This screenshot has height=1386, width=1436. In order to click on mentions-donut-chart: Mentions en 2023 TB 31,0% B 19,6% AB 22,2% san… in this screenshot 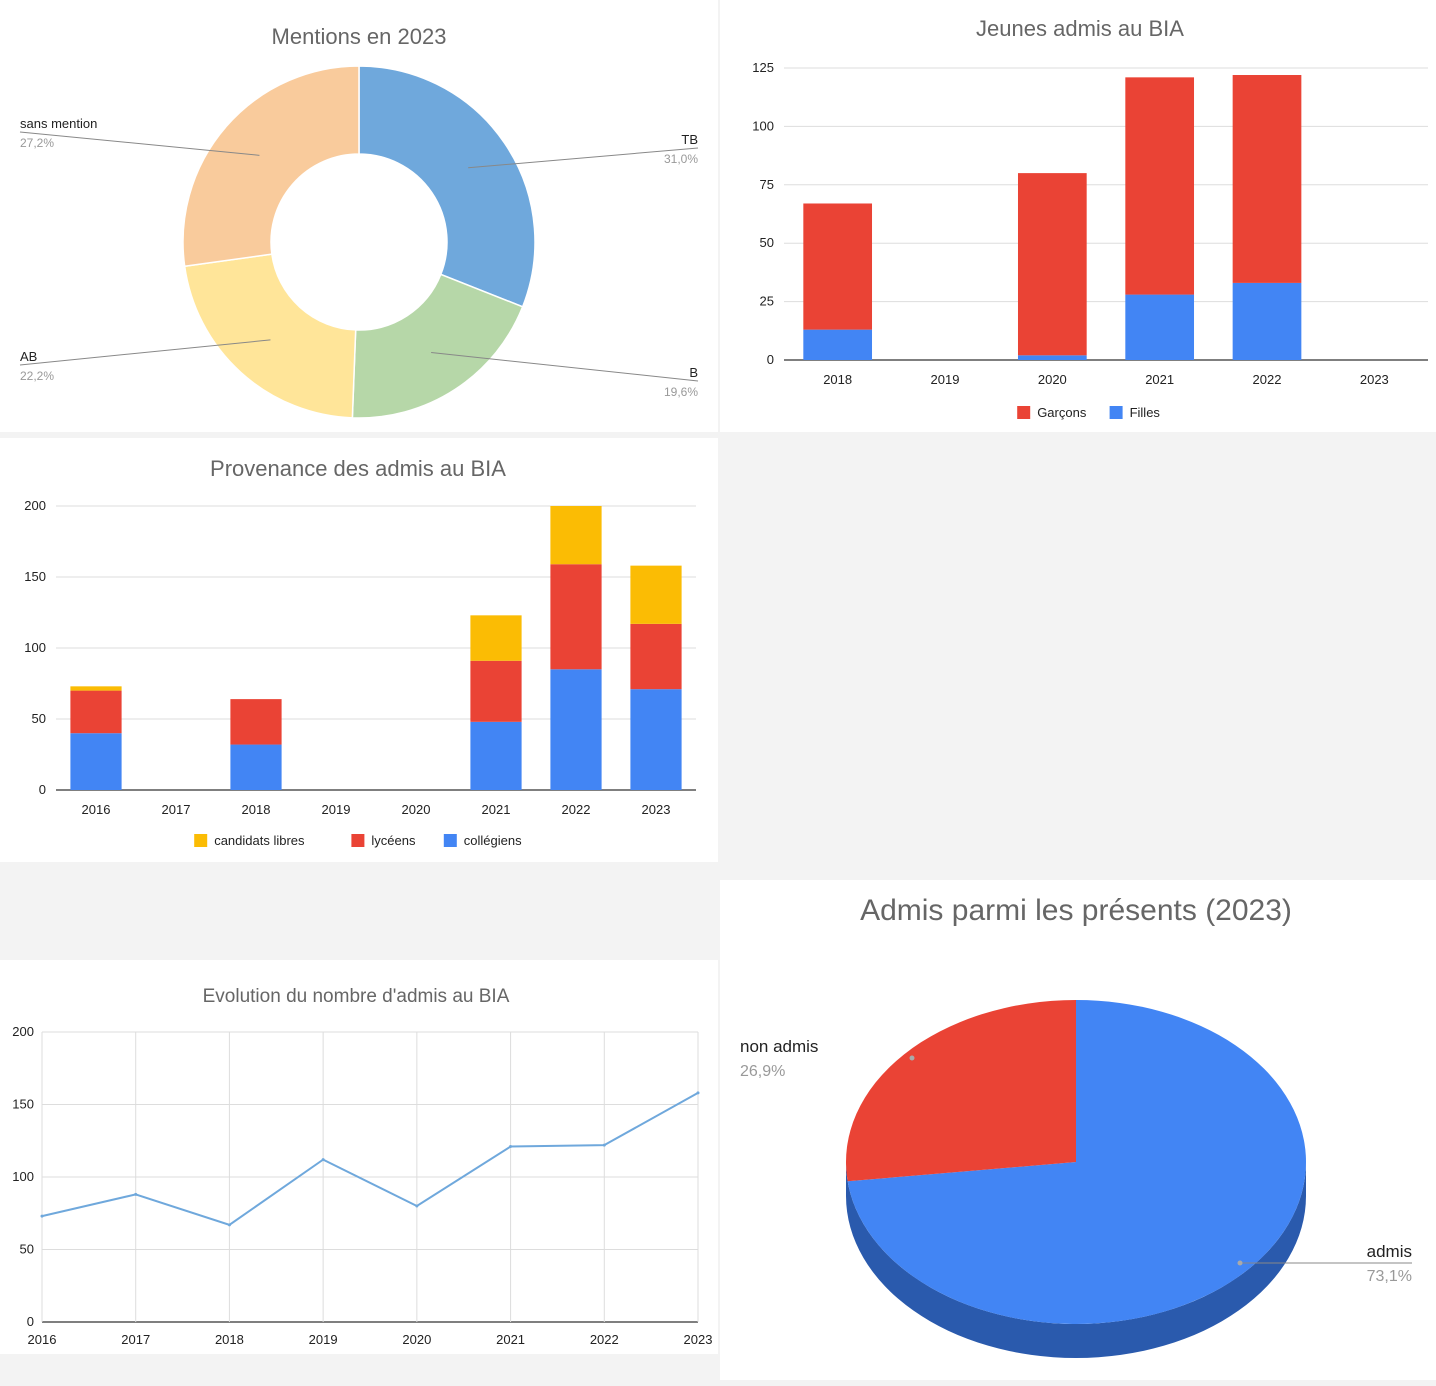, I will do `click(359, 221)`.